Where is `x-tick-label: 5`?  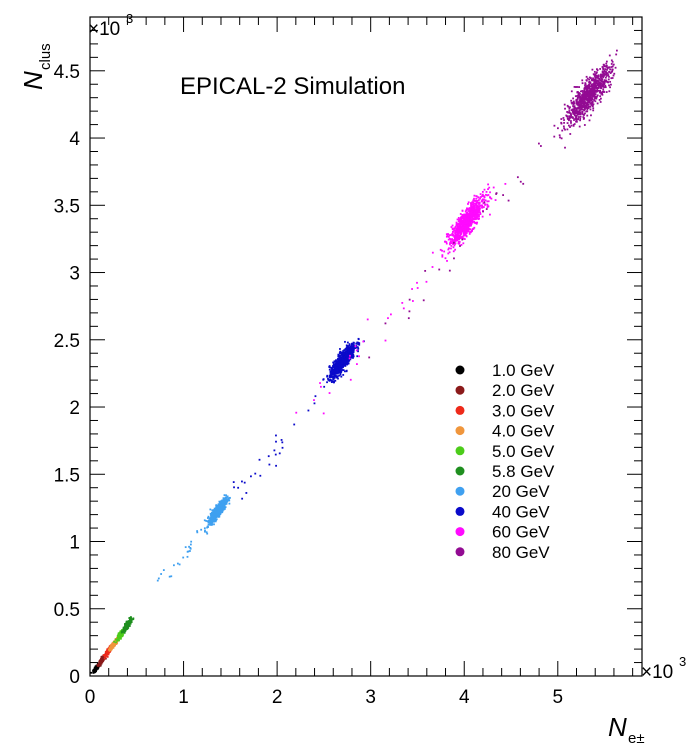 x-tick-label: 5 is located at coordinates (558, 697).